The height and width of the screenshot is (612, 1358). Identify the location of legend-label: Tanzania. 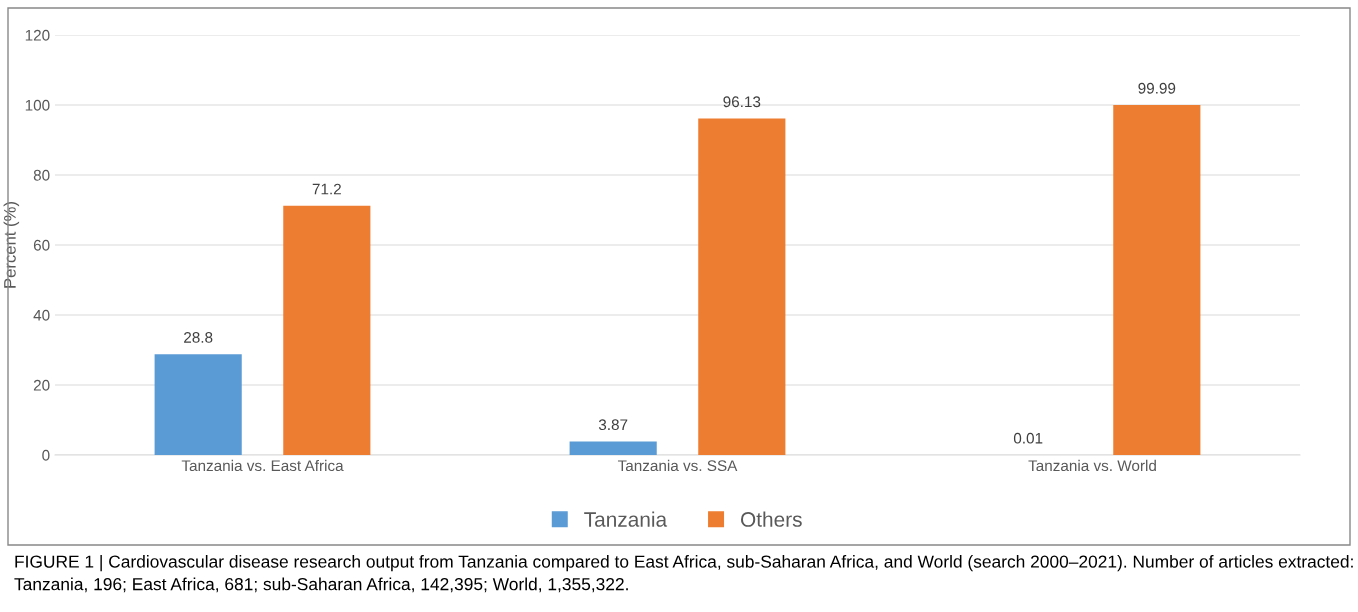
(626, 519).